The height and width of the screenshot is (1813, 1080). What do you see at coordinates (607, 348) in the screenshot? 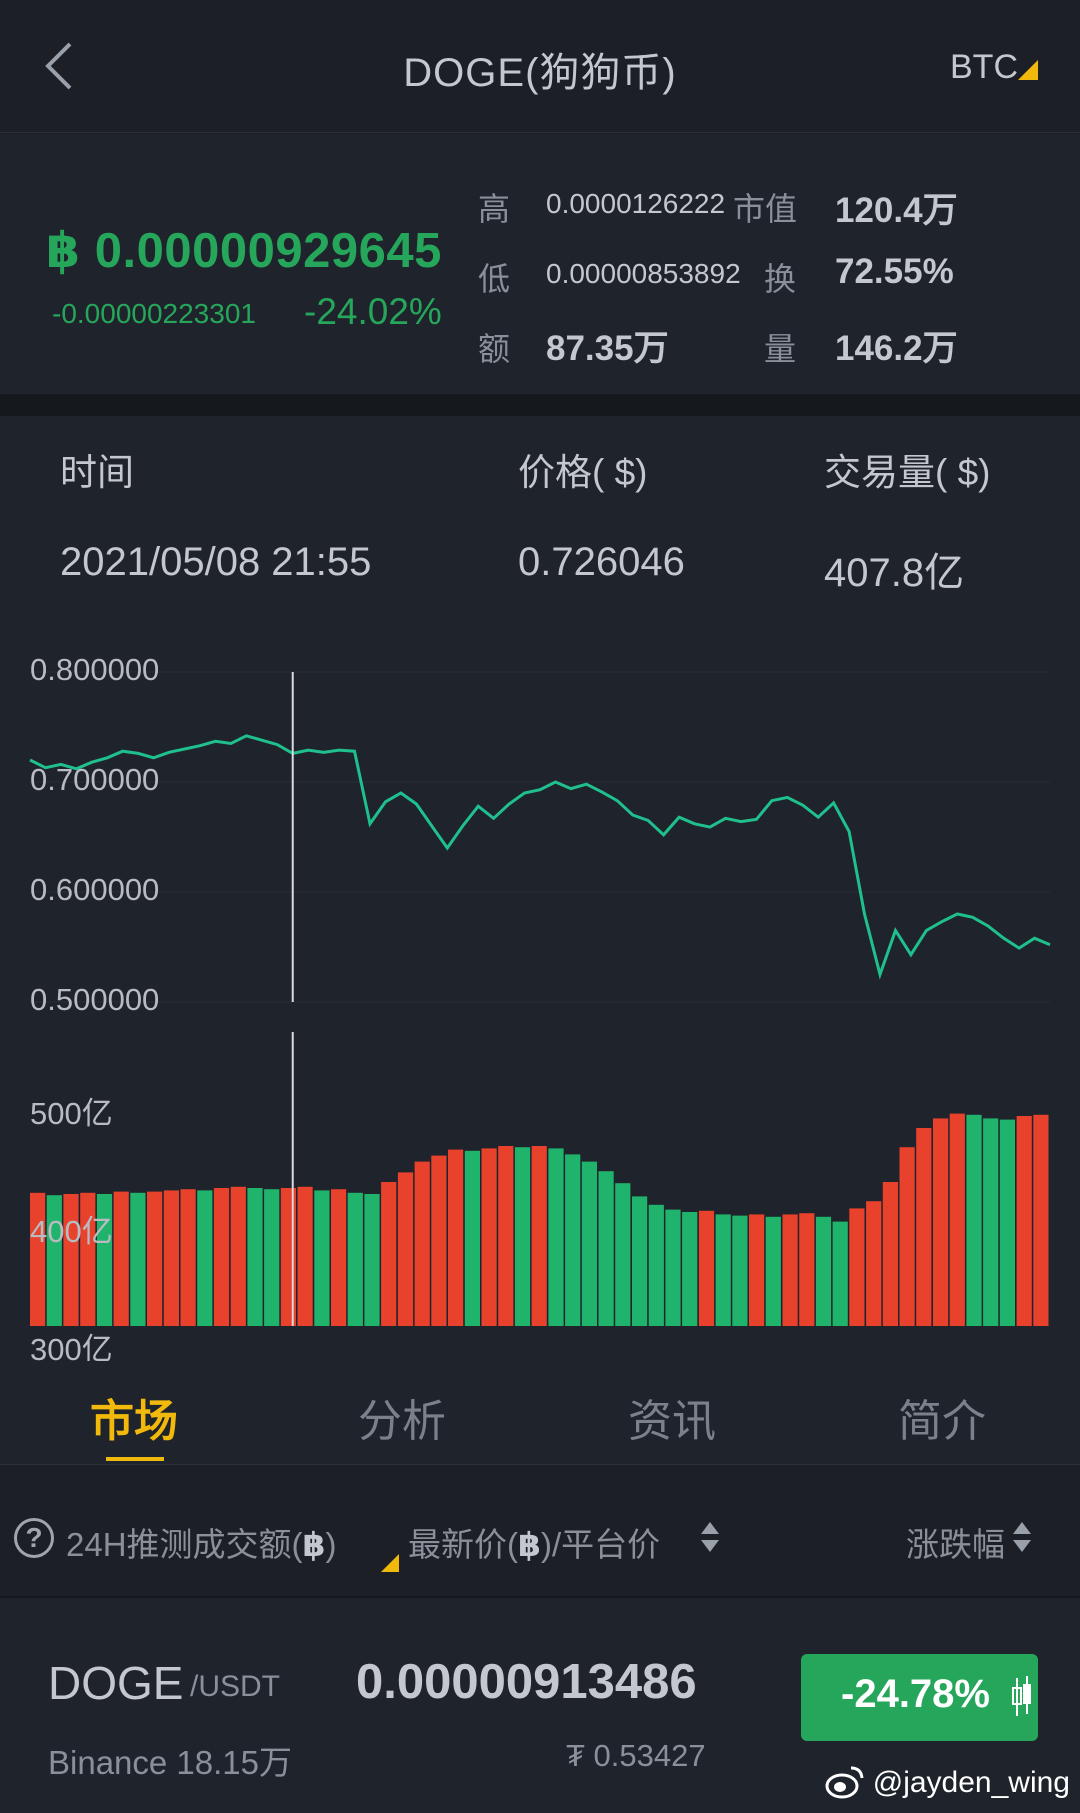
I see `stat-value-amount: 87.35万` at bounding box center [607, 348].